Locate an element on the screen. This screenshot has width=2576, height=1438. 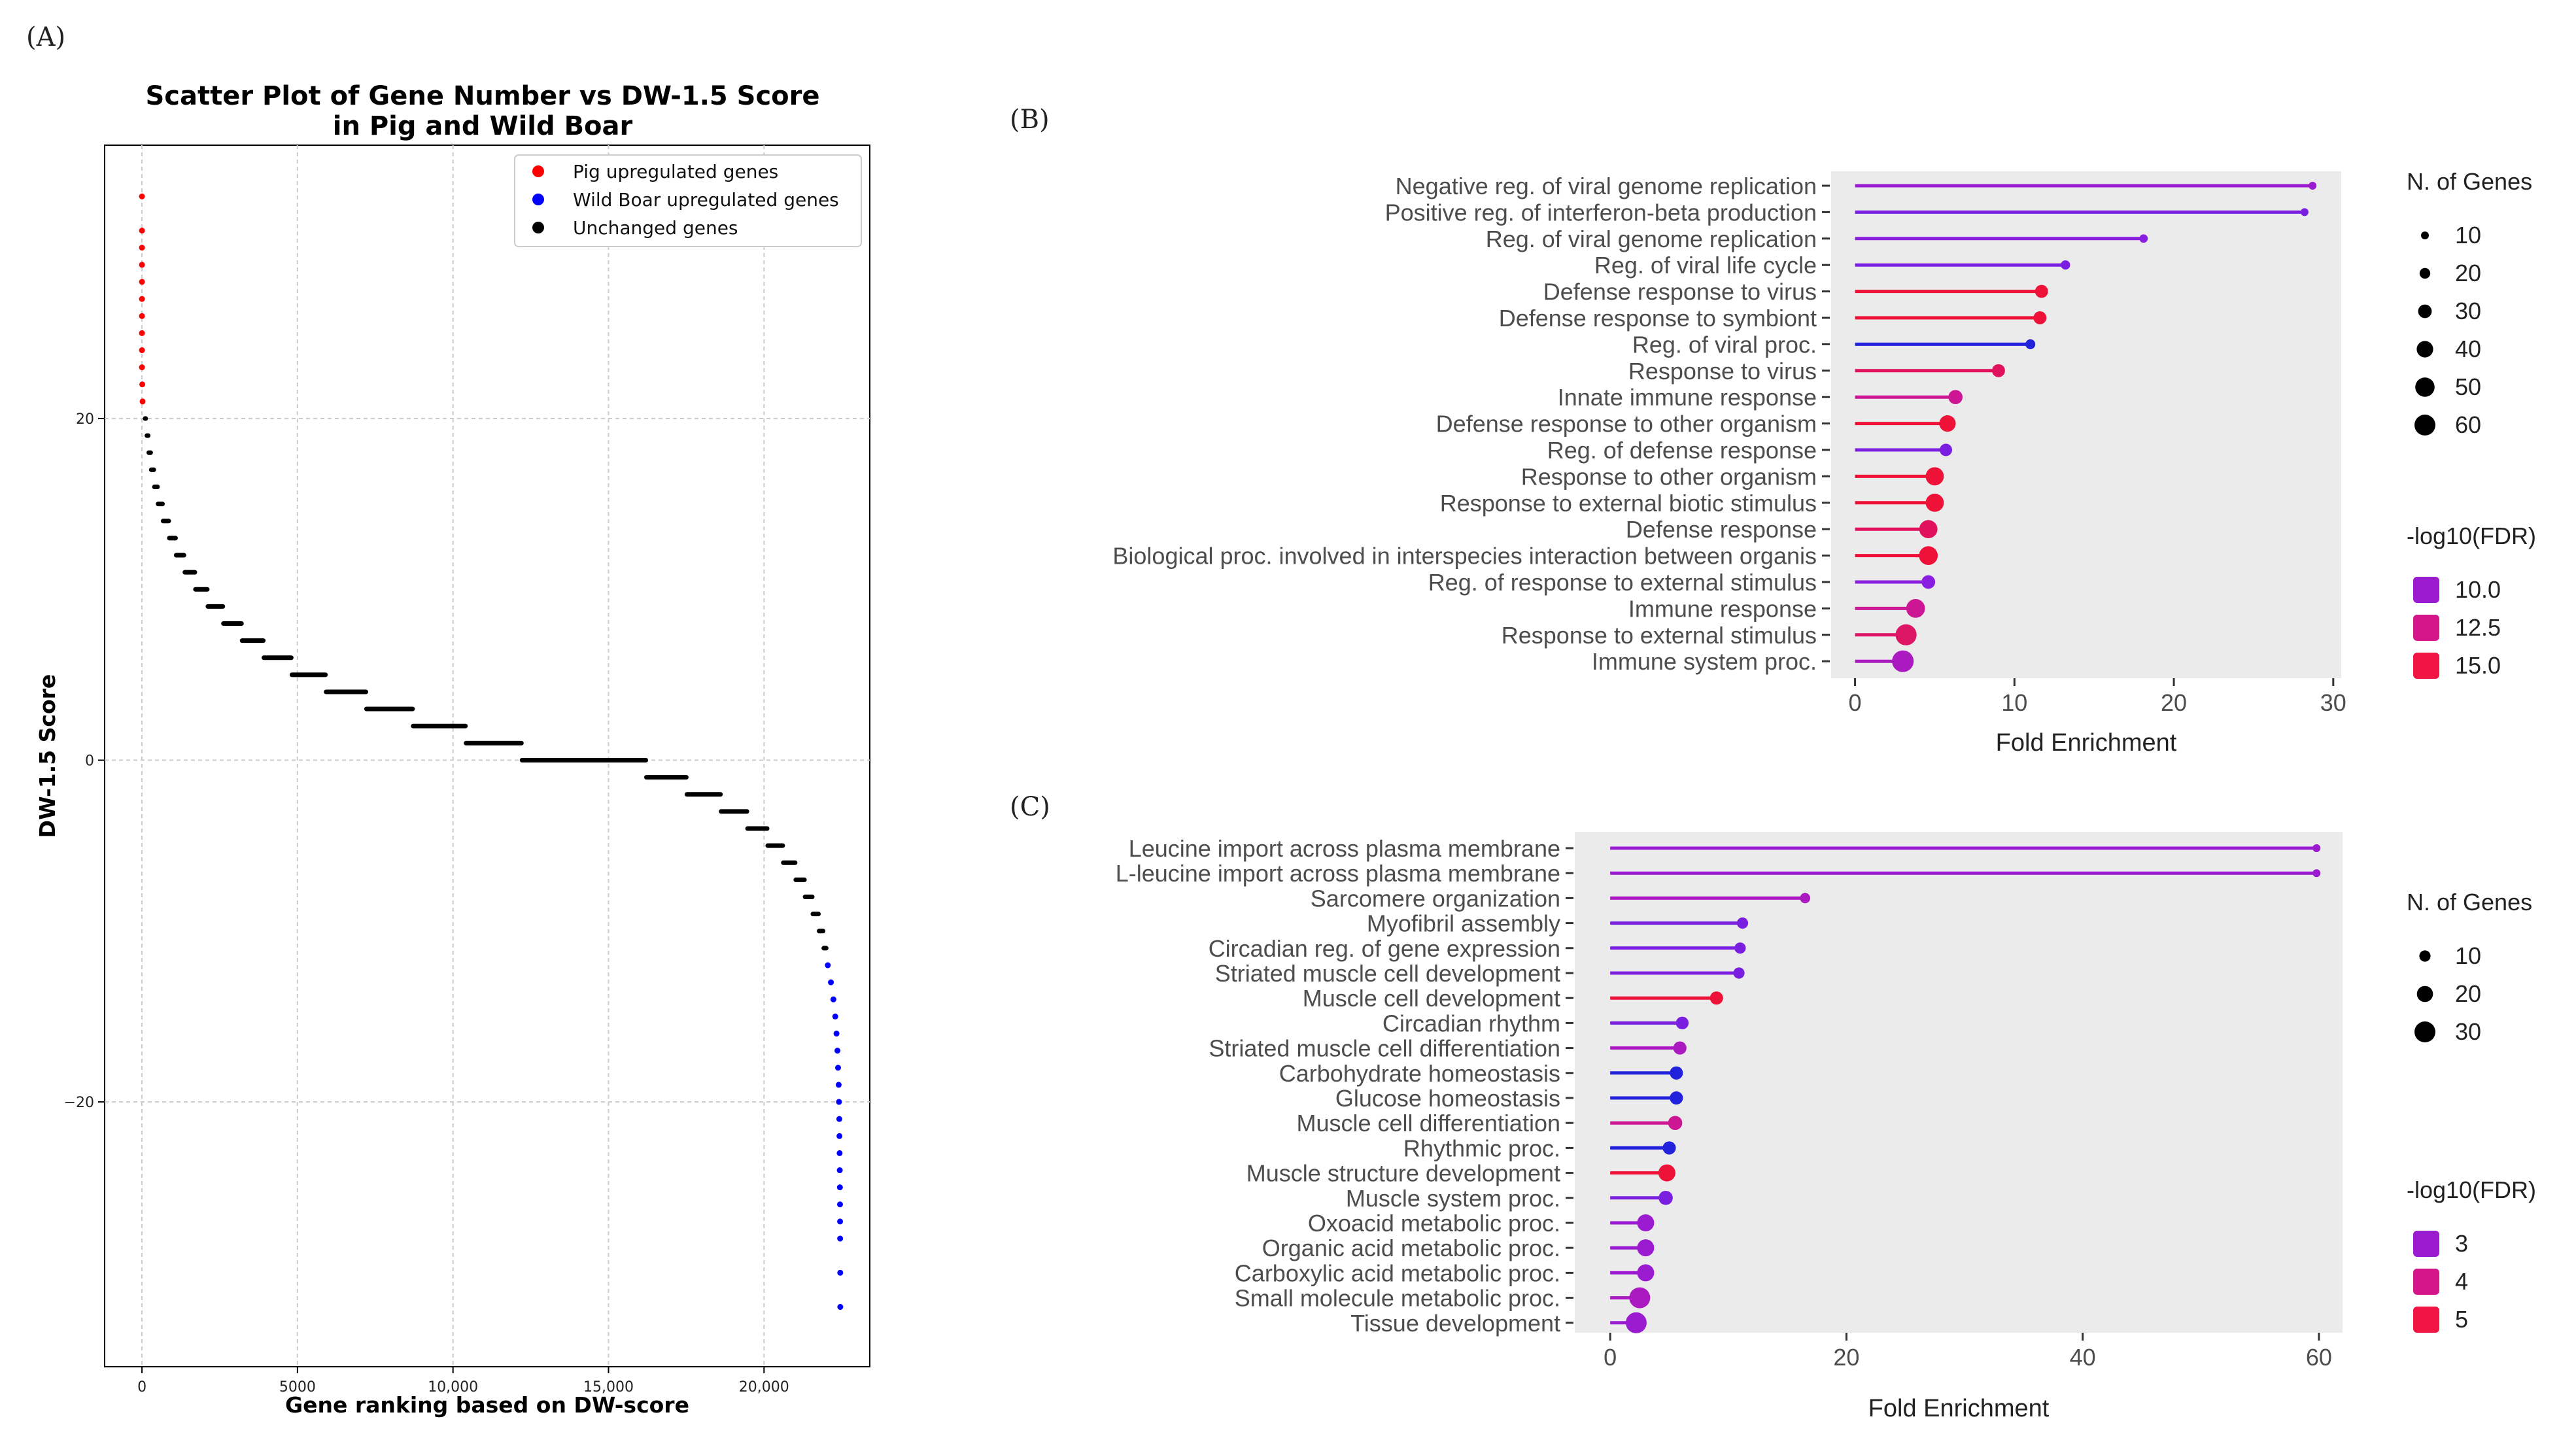
wild-boar-upregulated-series is located at coordinates (835, 1136).